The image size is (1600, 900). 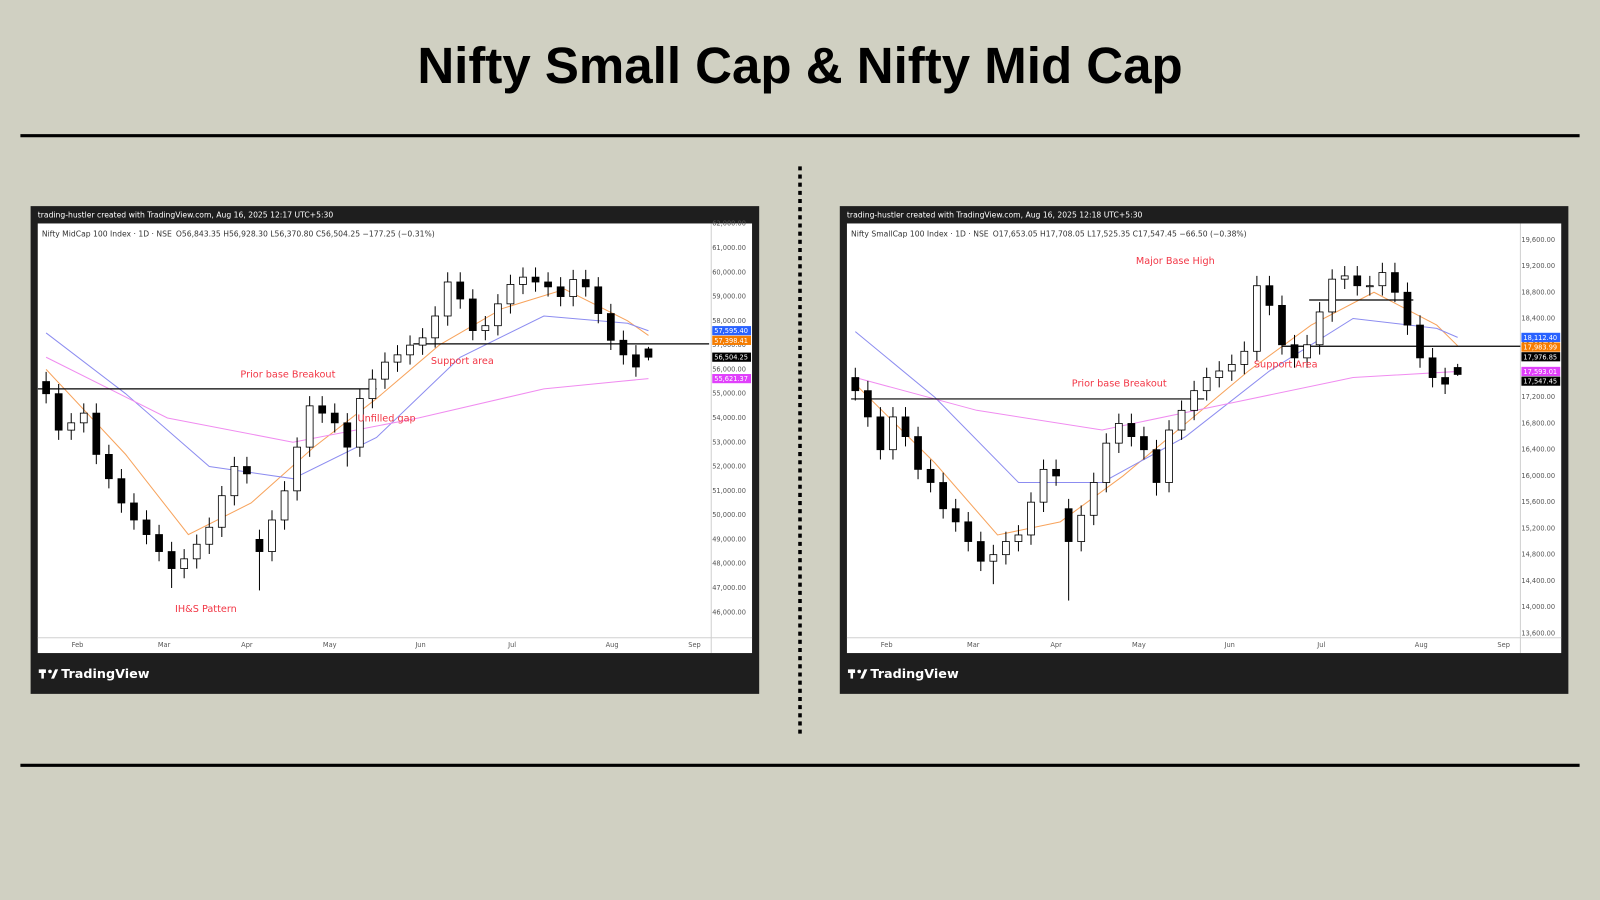 What do you see at coordinates (105, 674) in the screenshot?
I see `brand: TradingView` at bounding box center [105, 674].